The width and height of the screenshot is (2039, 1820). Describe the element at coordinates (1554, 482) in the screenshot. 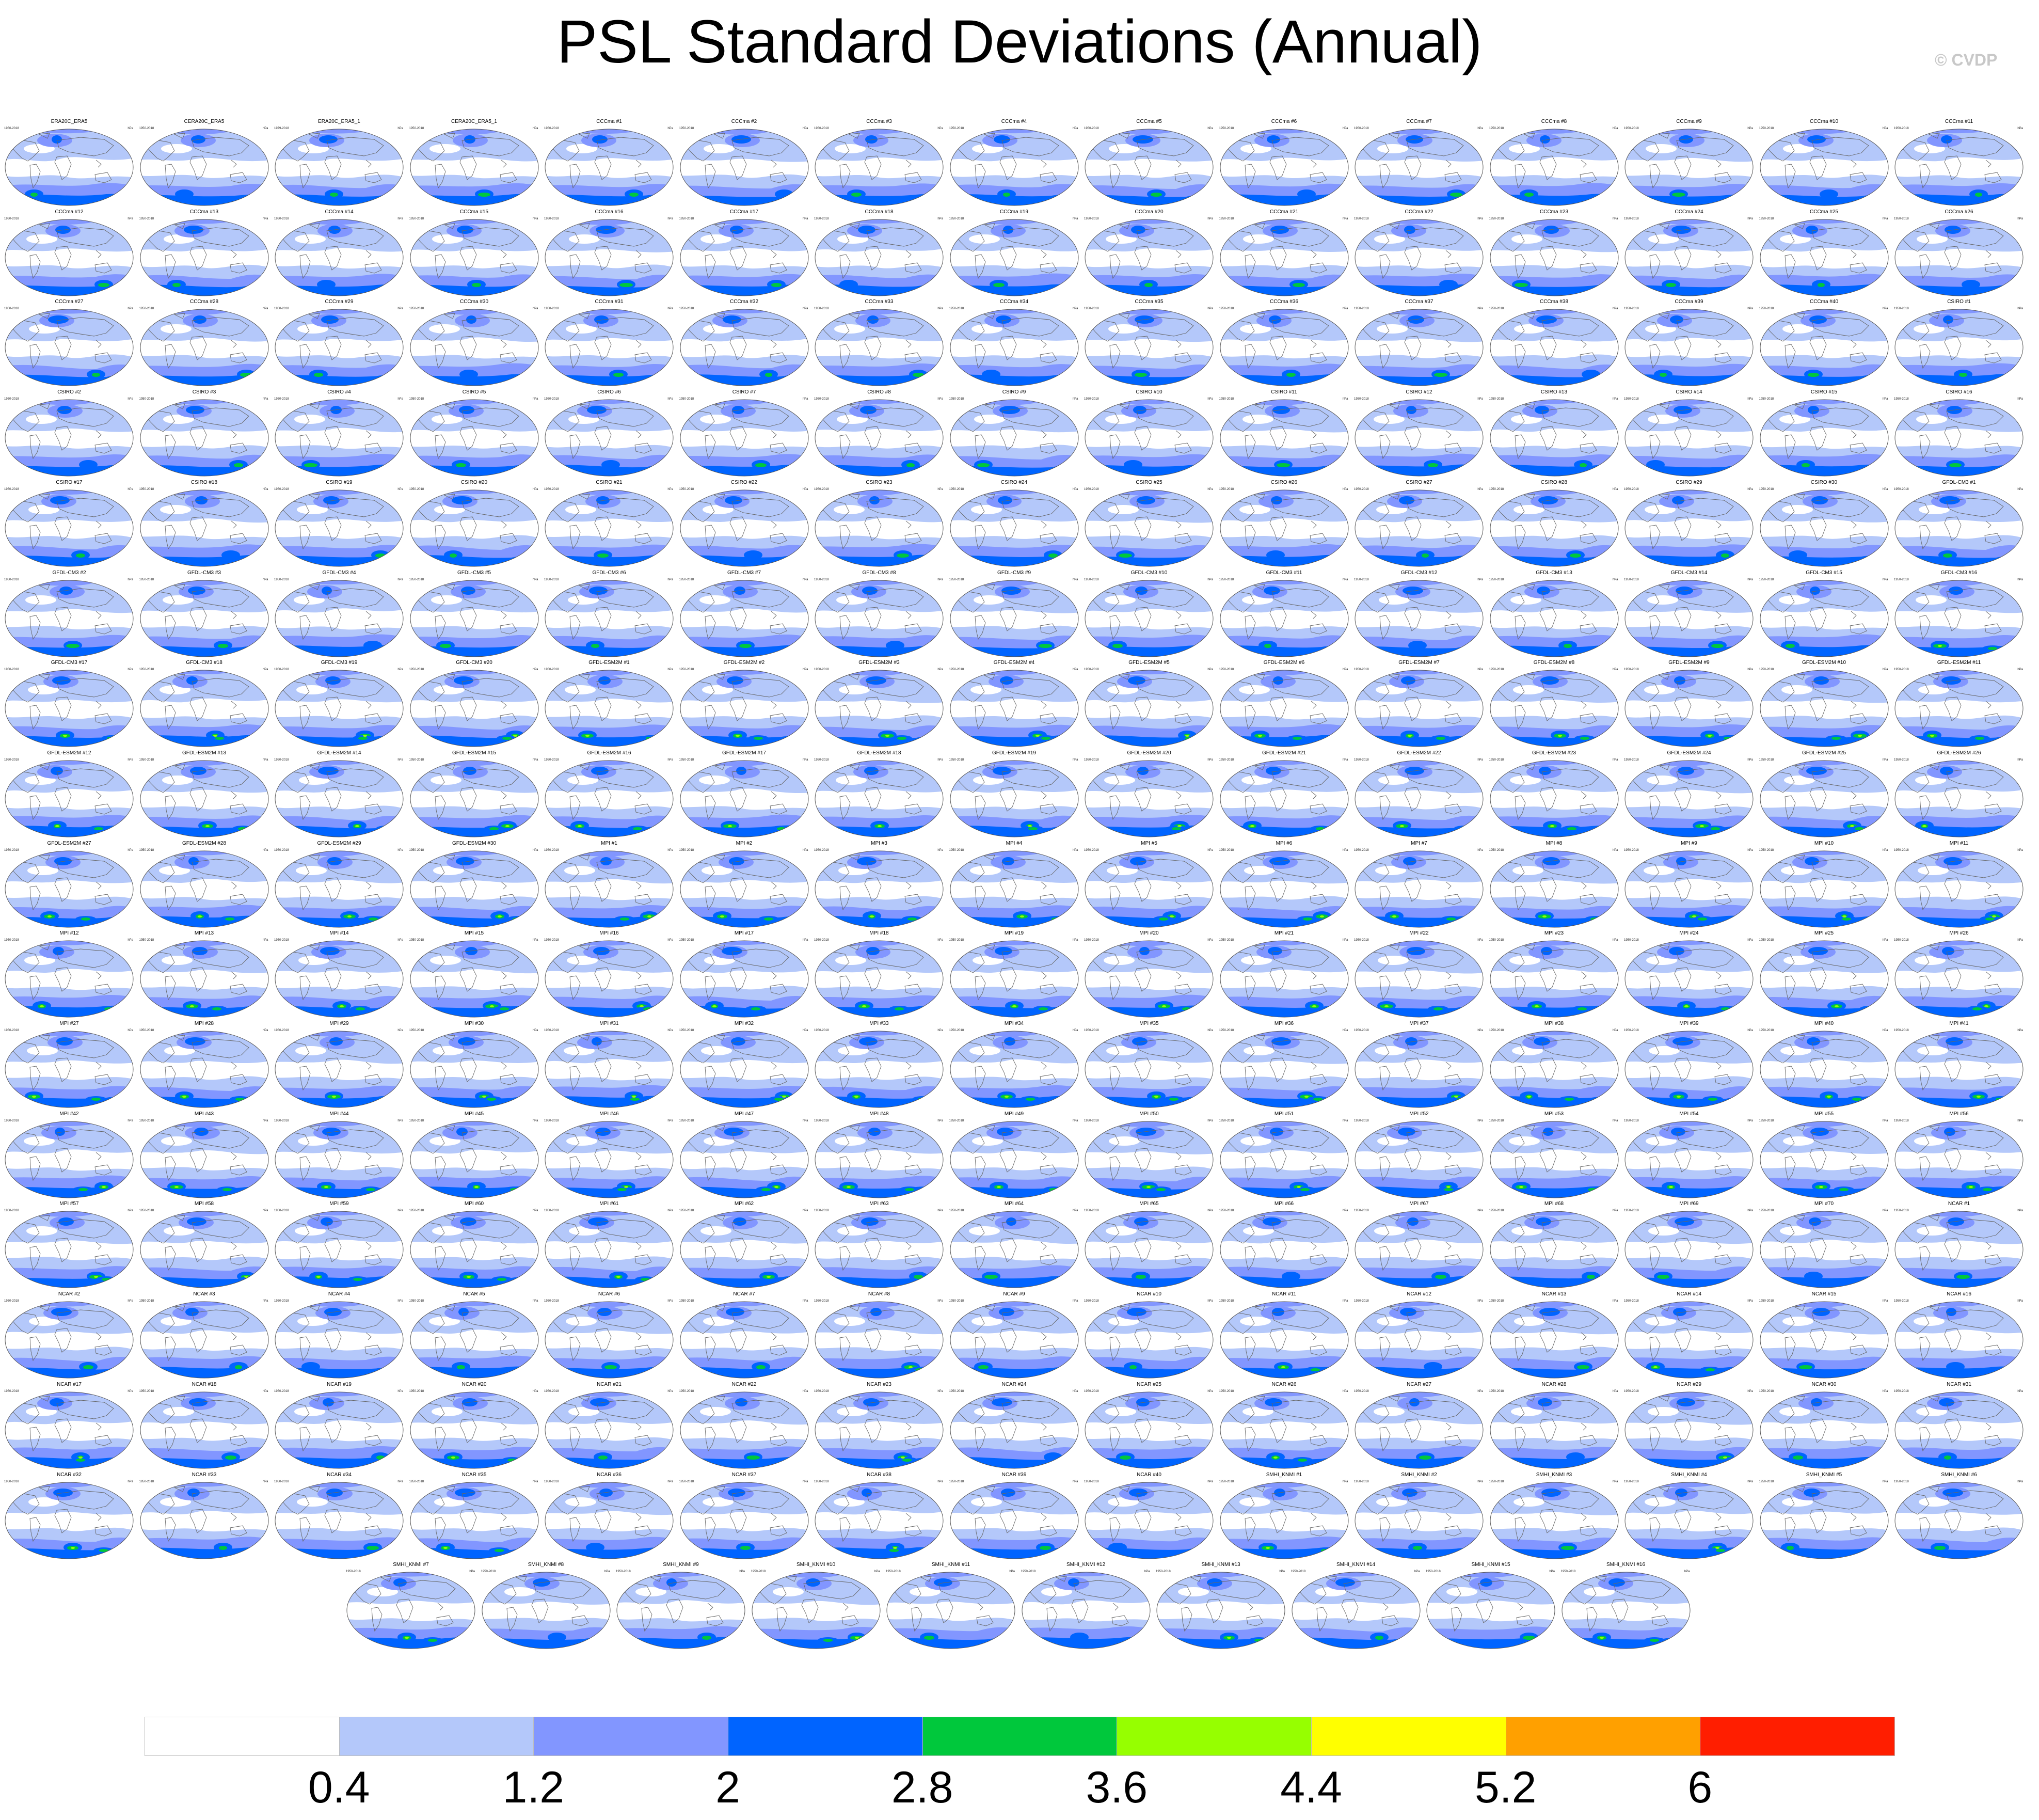

I see `panel-title: CSIRO #28` at that location.